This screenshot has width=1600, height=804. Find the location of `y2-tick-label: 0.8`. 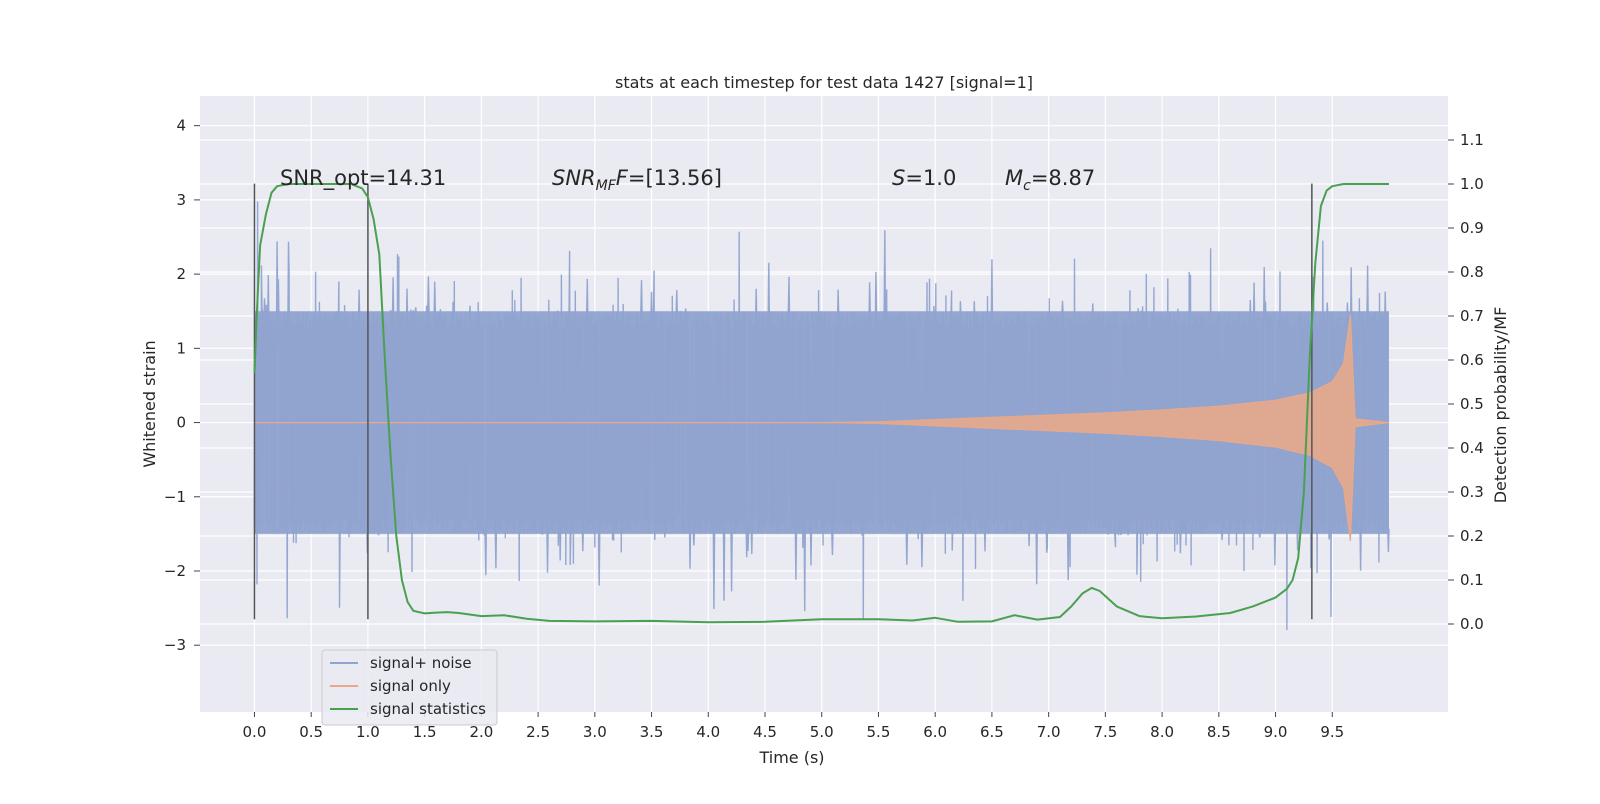

y2-tick-label: 0.8 is located at coordinates (1472, 272).